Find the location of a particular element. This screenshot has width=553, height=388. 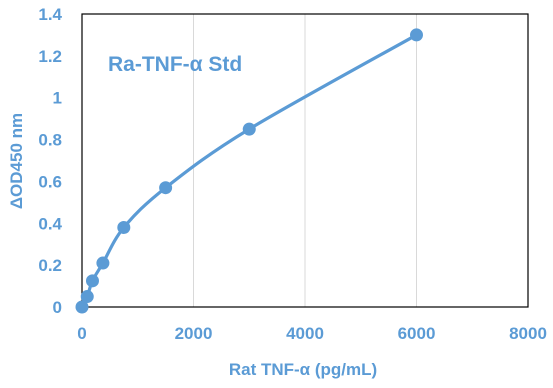

y-tick-label: 1.4 is located at coordinates (50, 14).